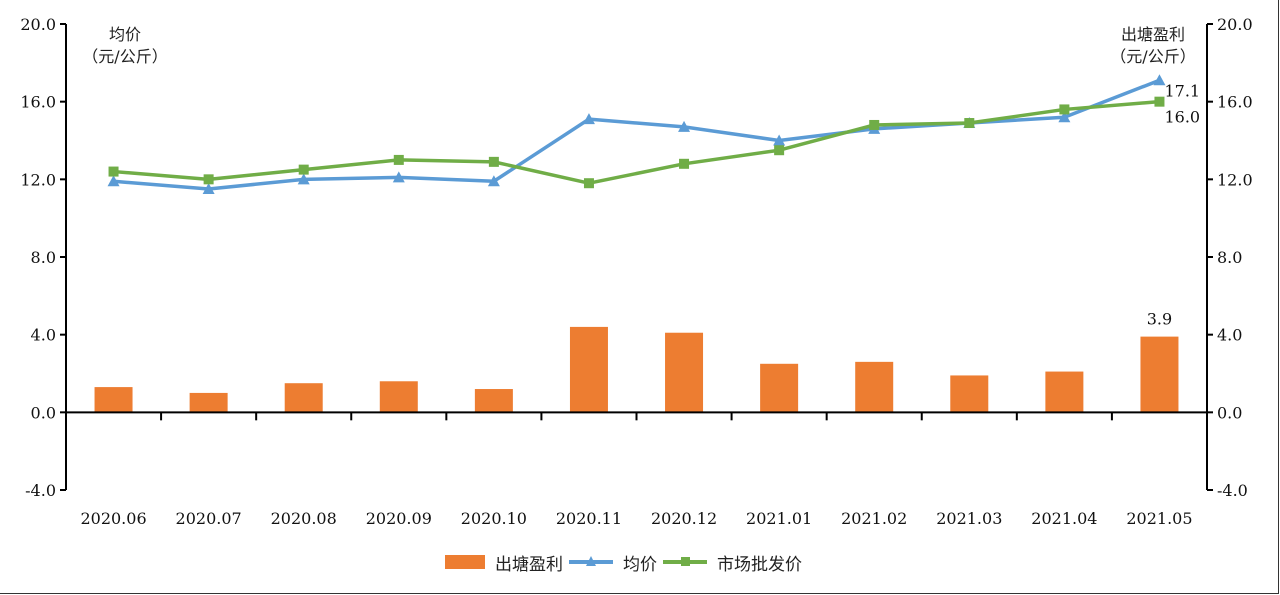 The image size is (1280, 595). Describe the element at coordinates (685, 561) in the screenshot. I see `line-square-marker-icon` at that location.